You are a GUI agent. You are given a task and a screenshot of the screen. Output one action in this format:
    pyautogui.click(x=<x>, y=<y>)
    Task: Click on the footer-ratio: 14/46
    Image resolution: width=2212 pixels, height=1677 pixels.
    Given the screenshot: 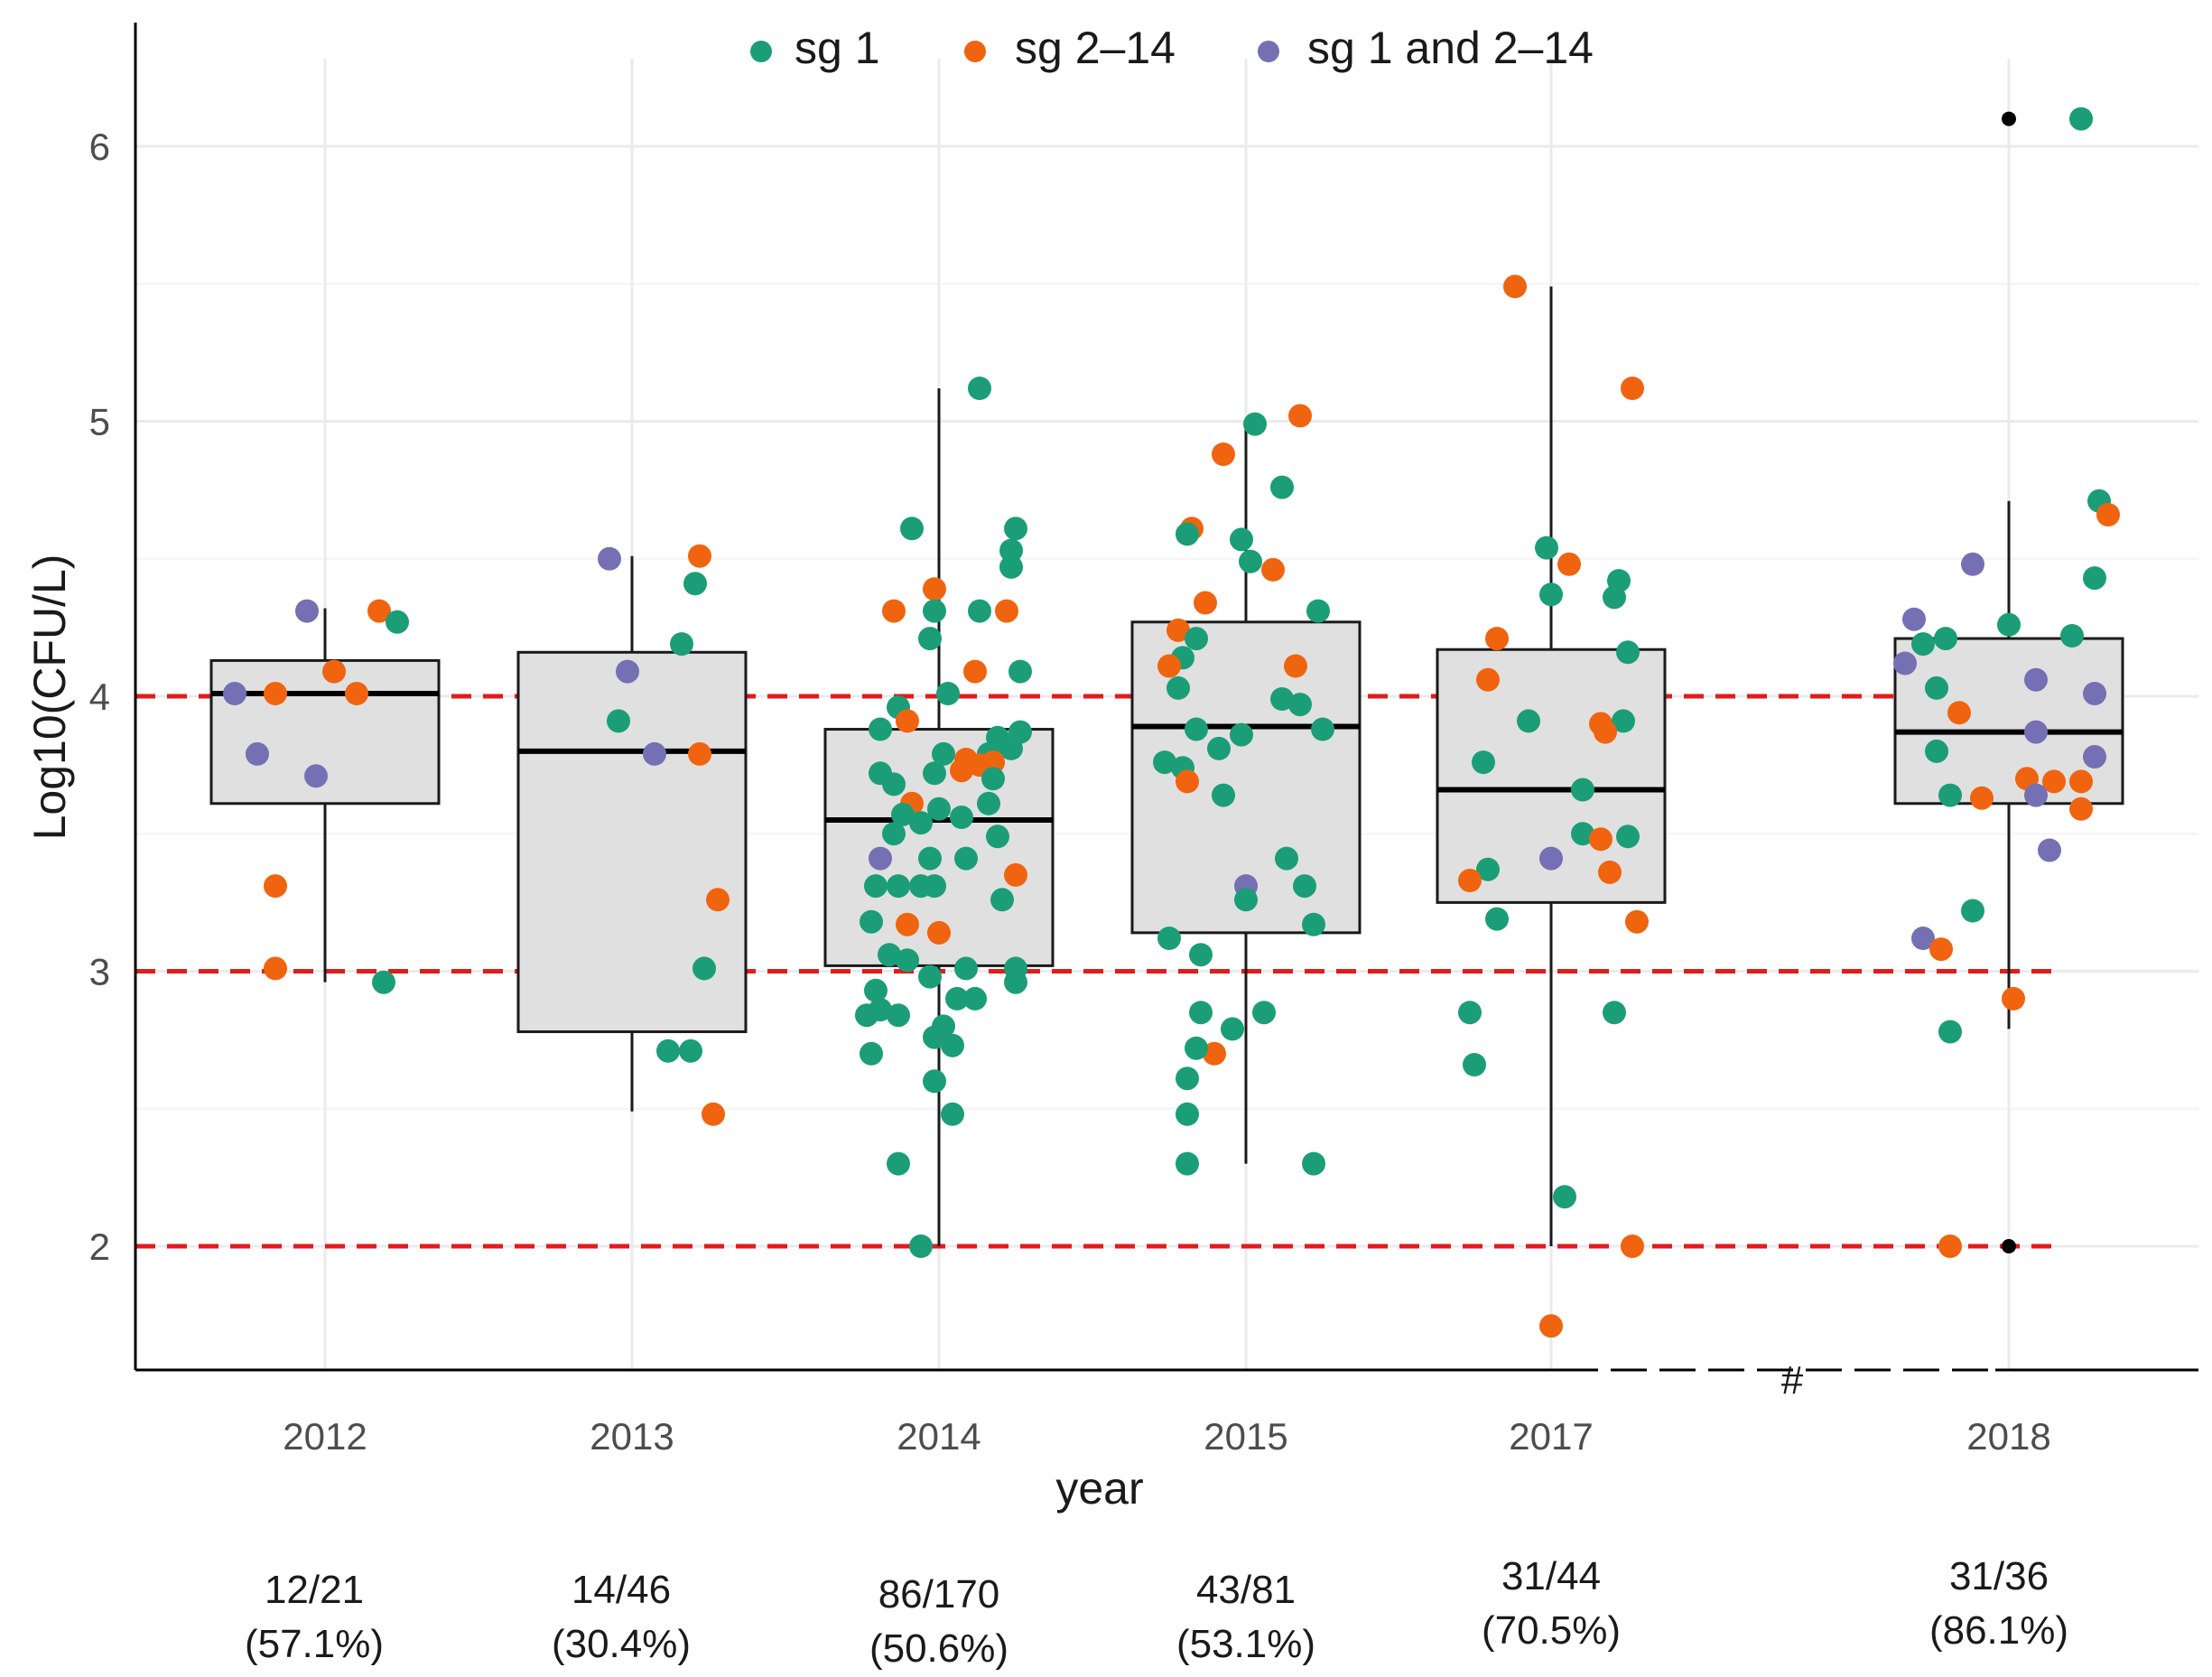 What is the action you would take?
    pyautogui.click(x=621, y=1590)
    